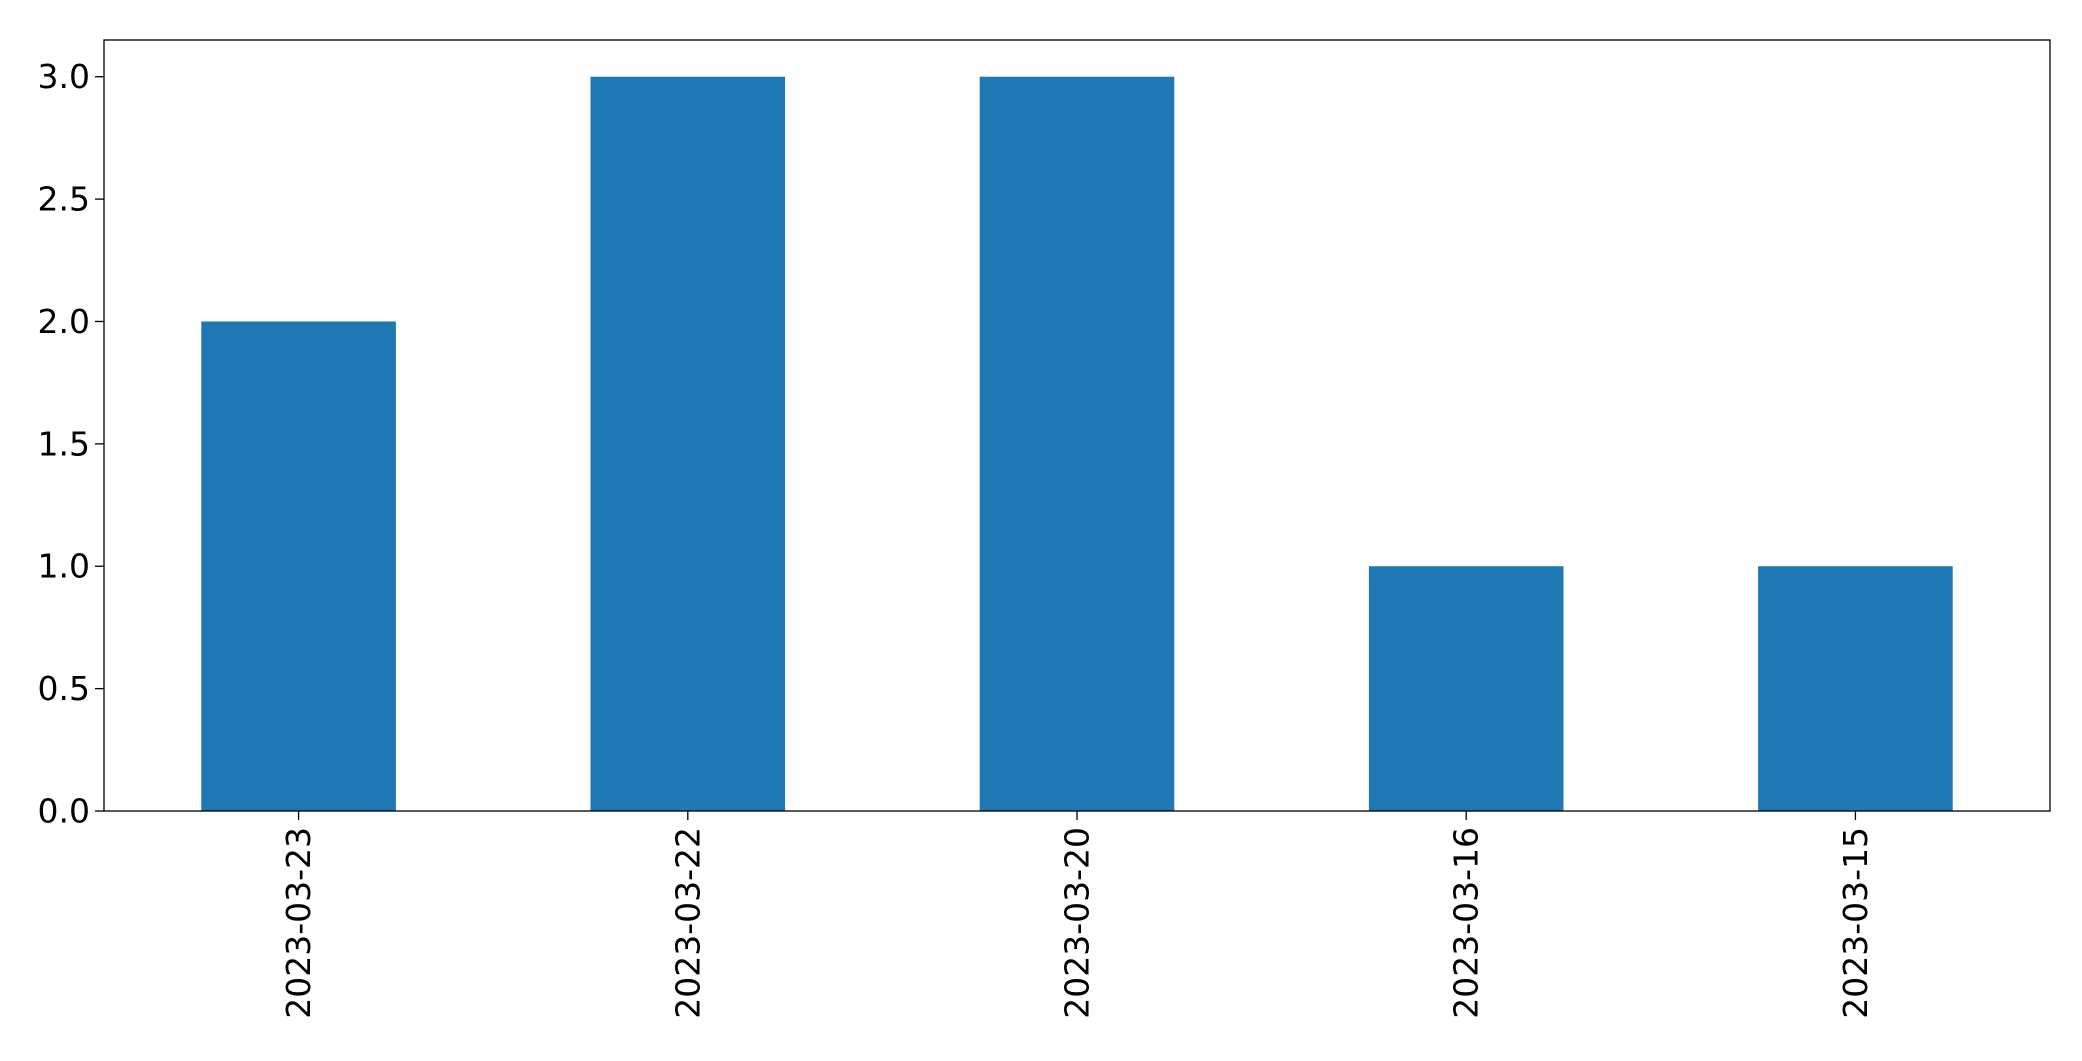  Describe the element at coordinates (64, 811) in the screenshot. I see `y-tick-label: 0.0` at that location.